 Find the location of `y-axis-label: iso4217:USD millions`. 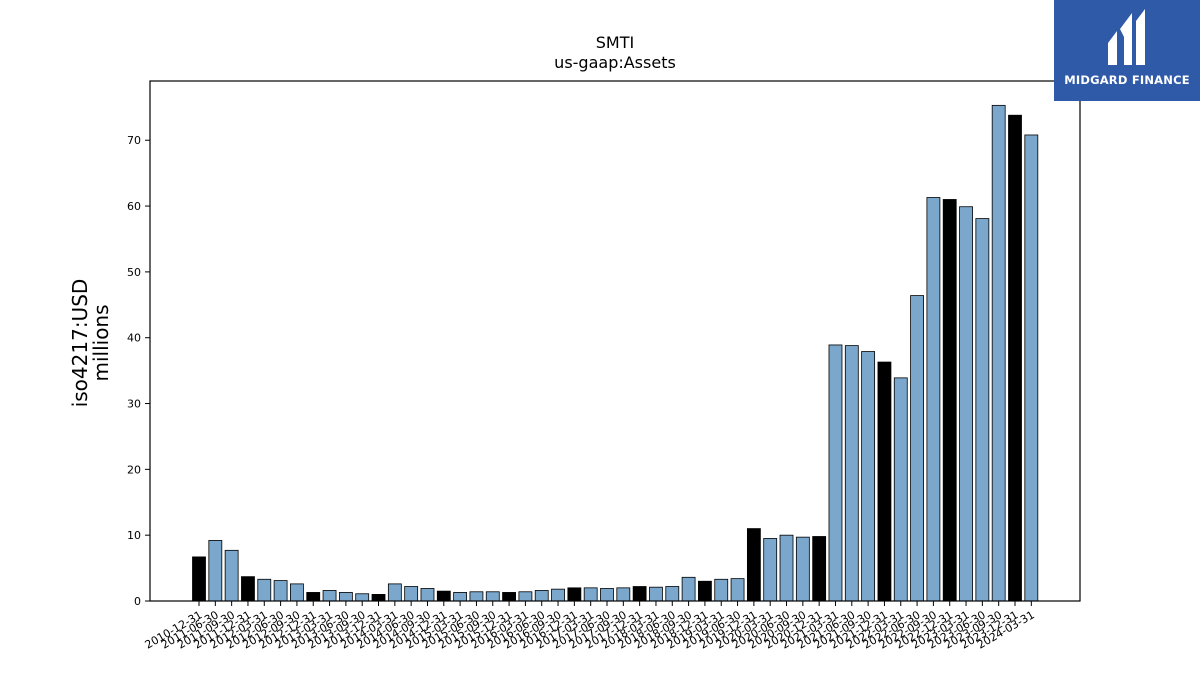

y-axis-label: iso4217:USD millions is located at coordinates (90, 343).